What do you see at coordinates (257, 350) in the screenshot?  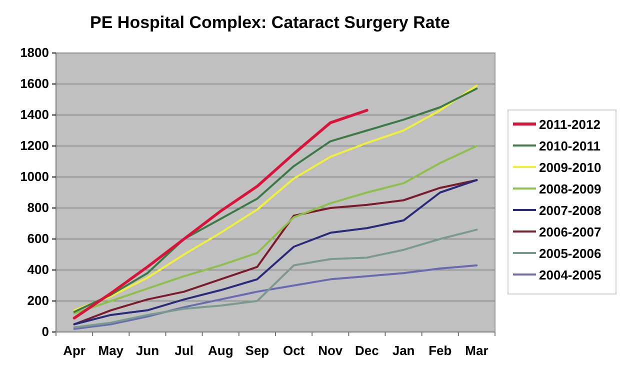 I see `x-tick-label: Sep` at bounding box center [257, 350].